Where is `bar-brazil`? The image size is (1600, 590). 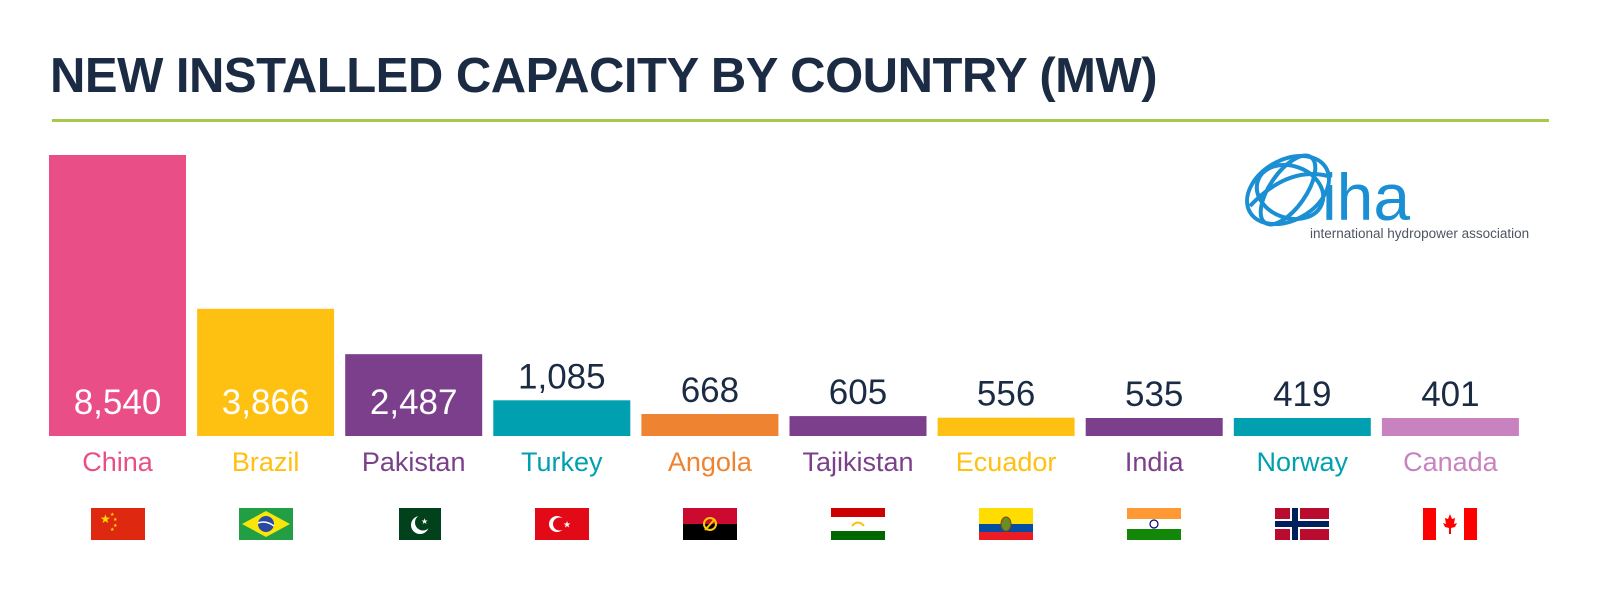 bar-brazil is located at coordinates (266, 372).